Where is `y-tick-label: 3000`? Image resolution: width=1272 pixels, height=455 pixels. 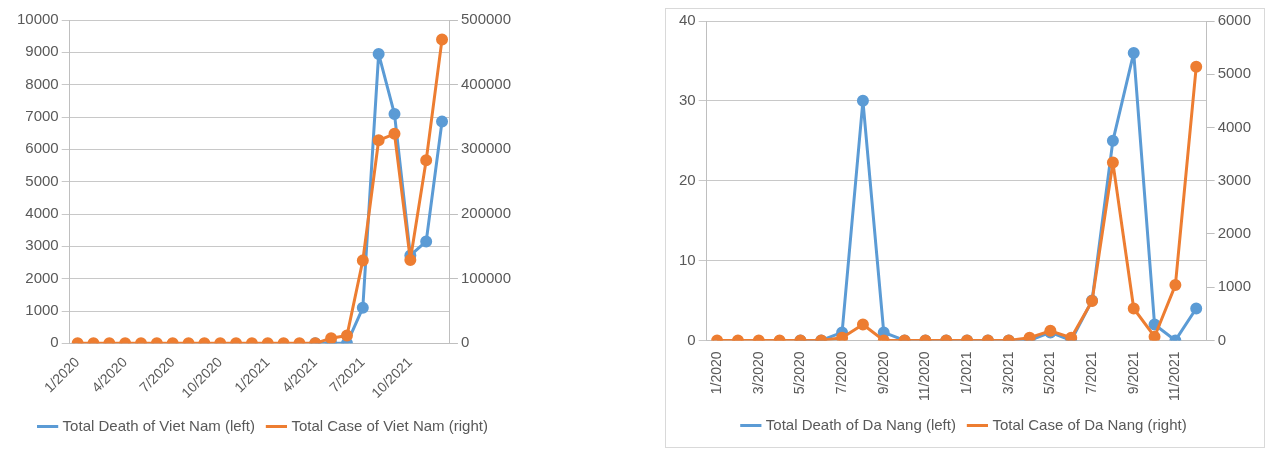 y-tick-label: 3000 is located at coordinates (42, 245).